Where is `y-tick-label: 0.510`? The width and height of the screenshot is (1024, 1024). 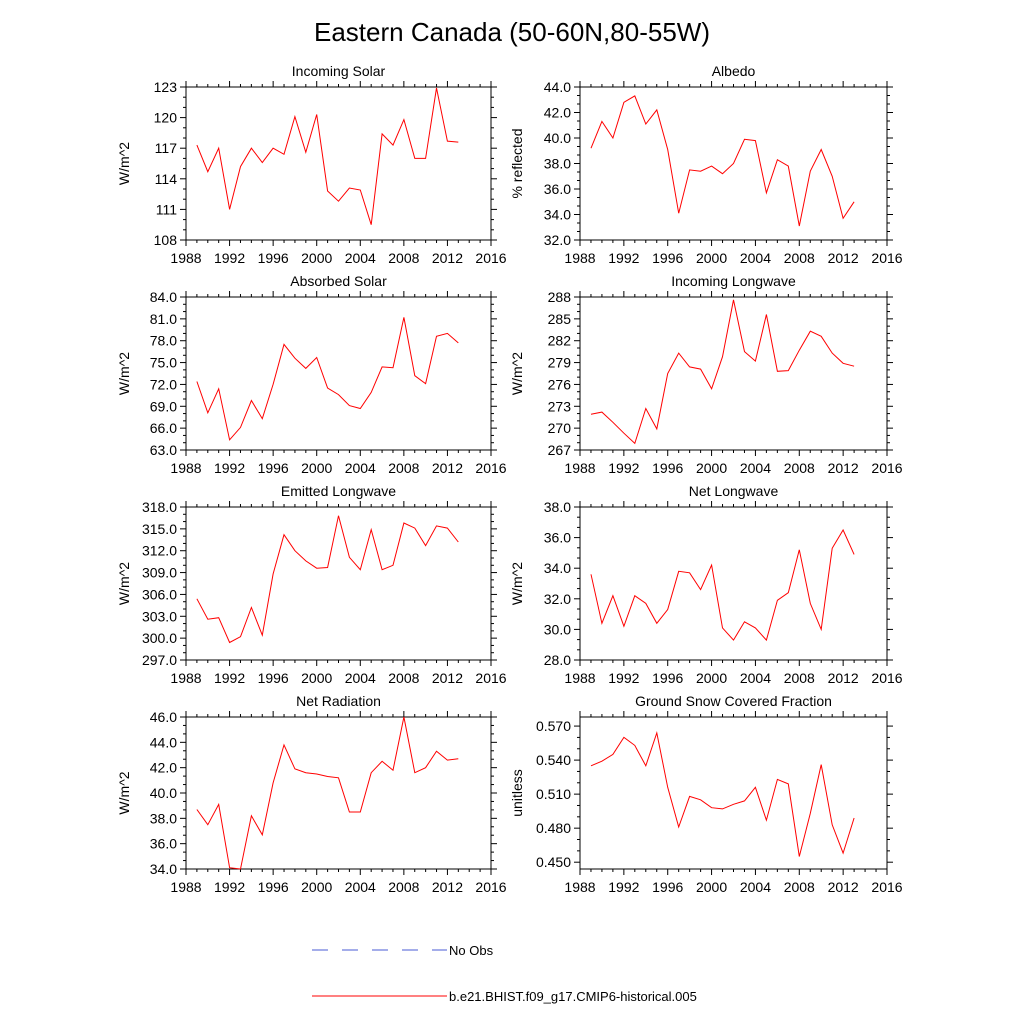 y-tick-label: 0.510 is located at coordinates (553, 794).